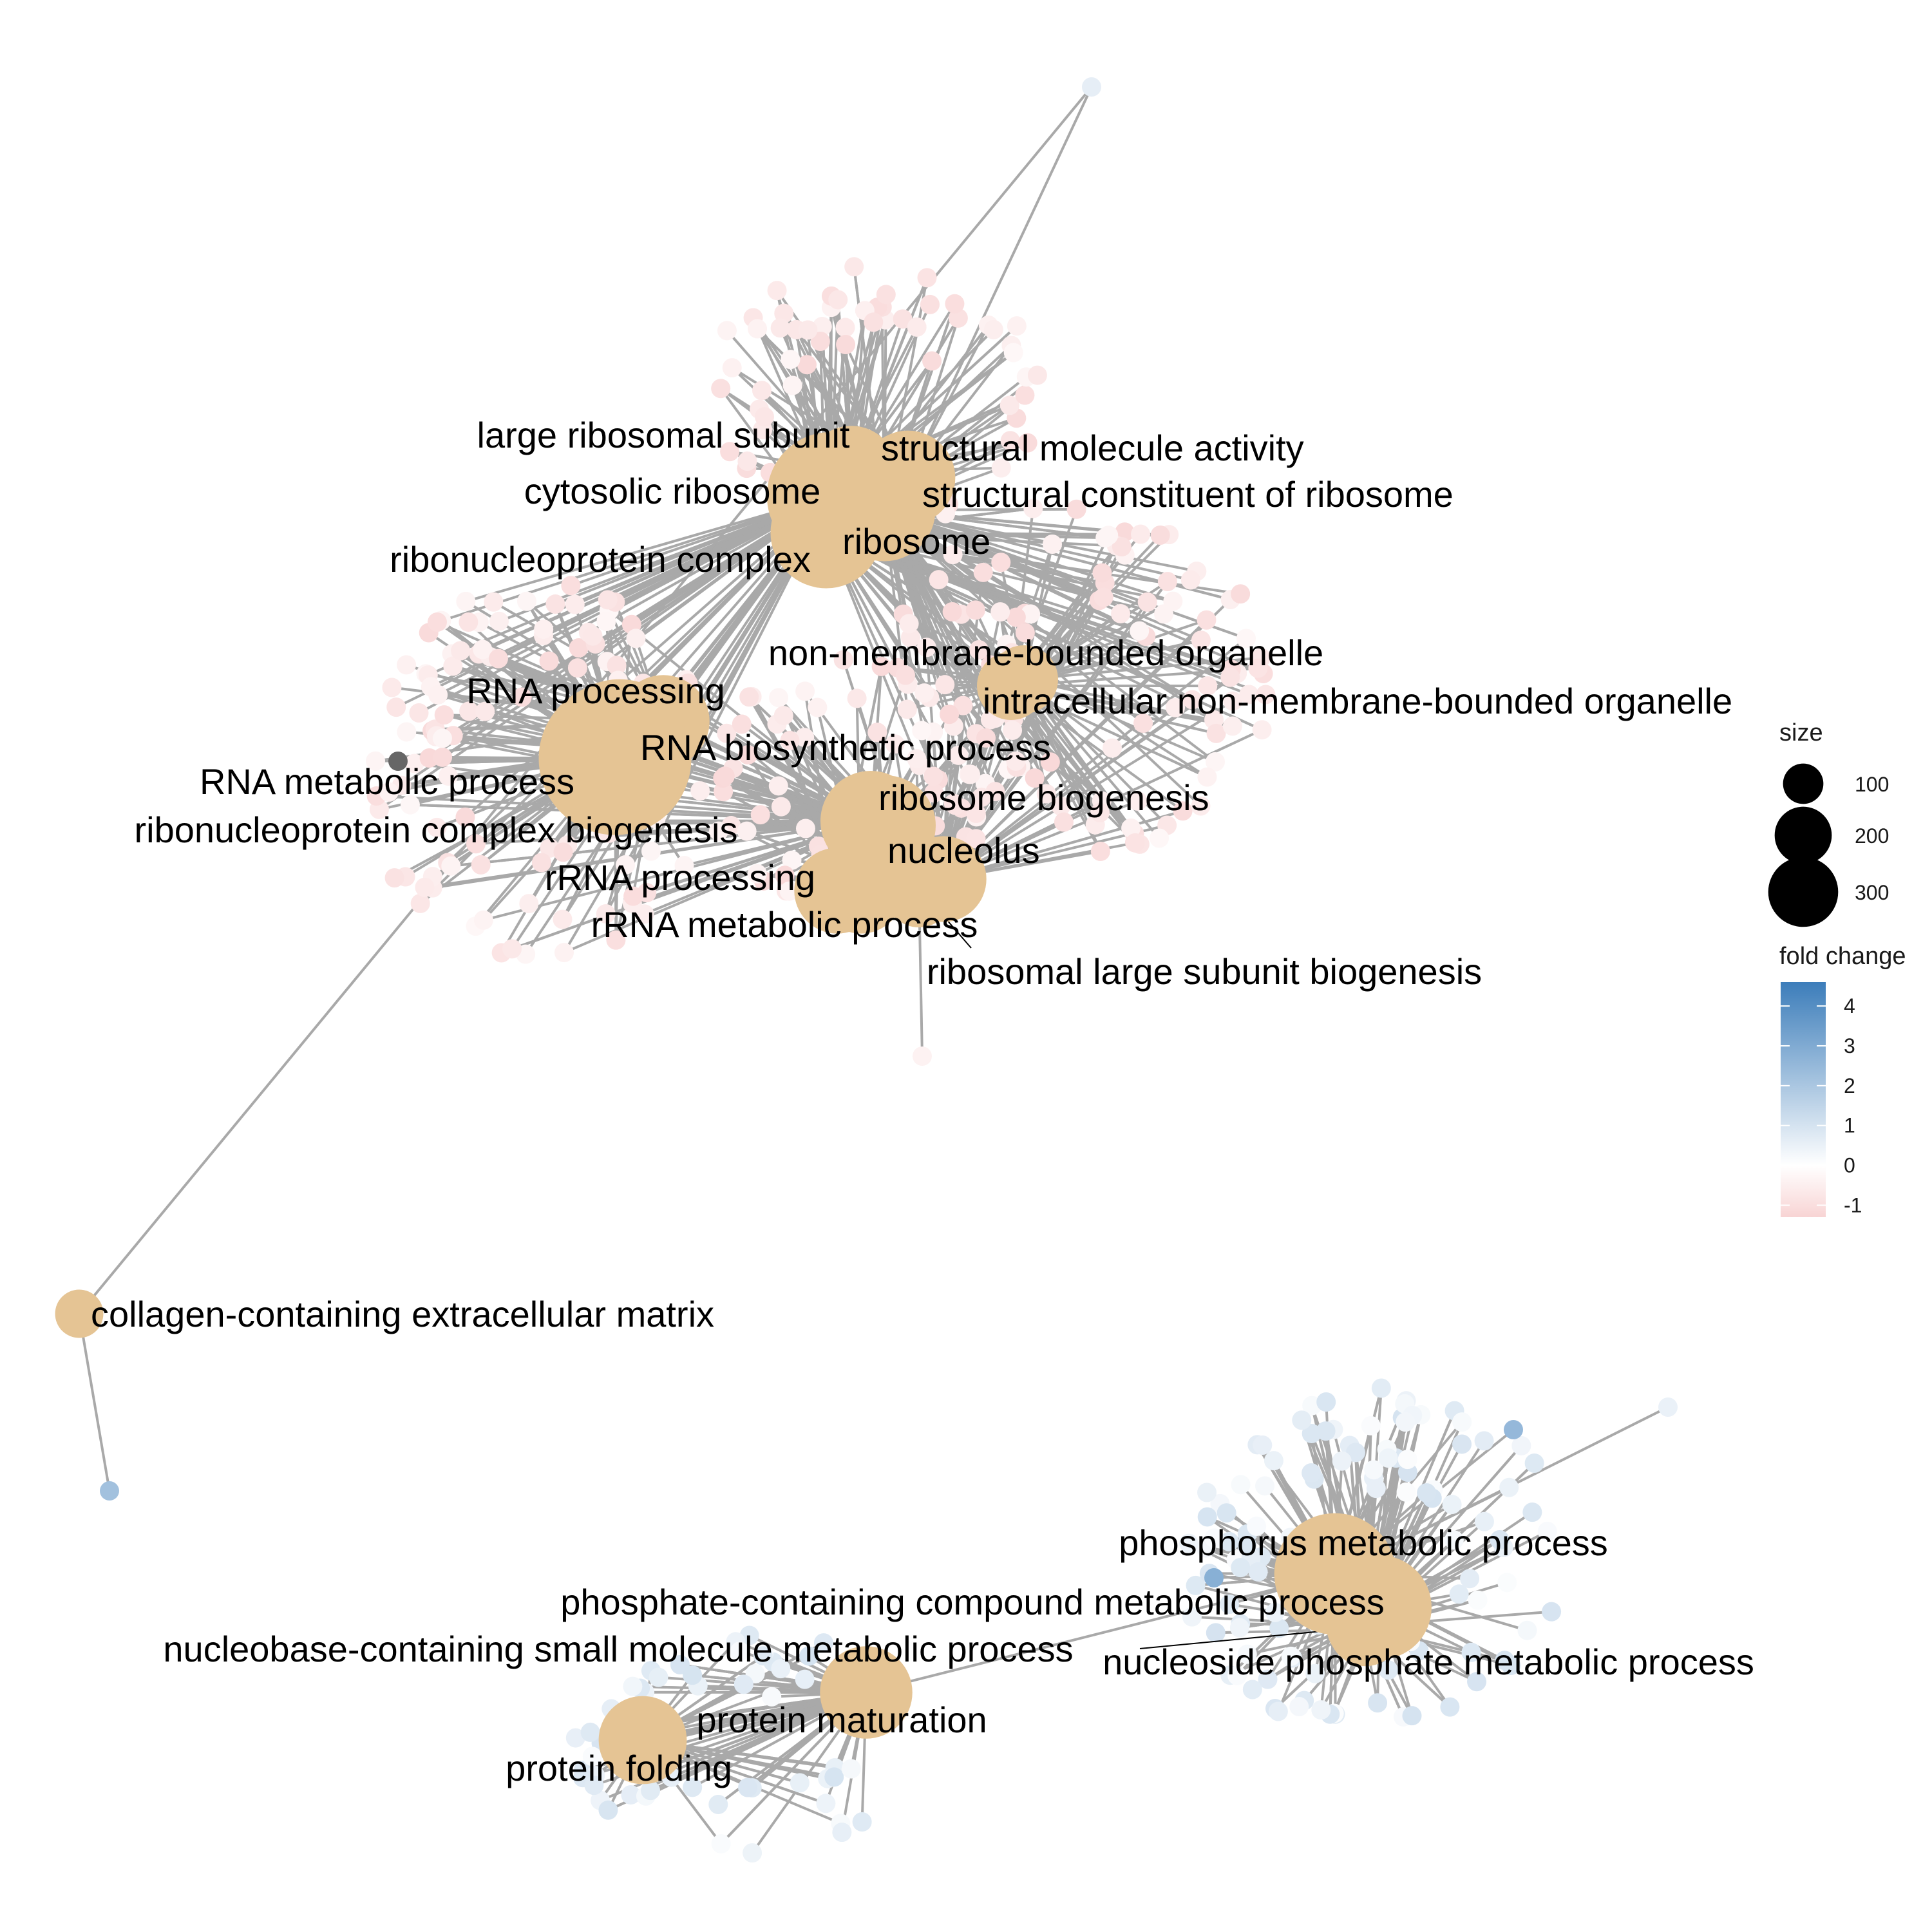 The image size is (1932, 1932). I want to click on category-node-ribonucleoprotein-complex, so click(830, 496).